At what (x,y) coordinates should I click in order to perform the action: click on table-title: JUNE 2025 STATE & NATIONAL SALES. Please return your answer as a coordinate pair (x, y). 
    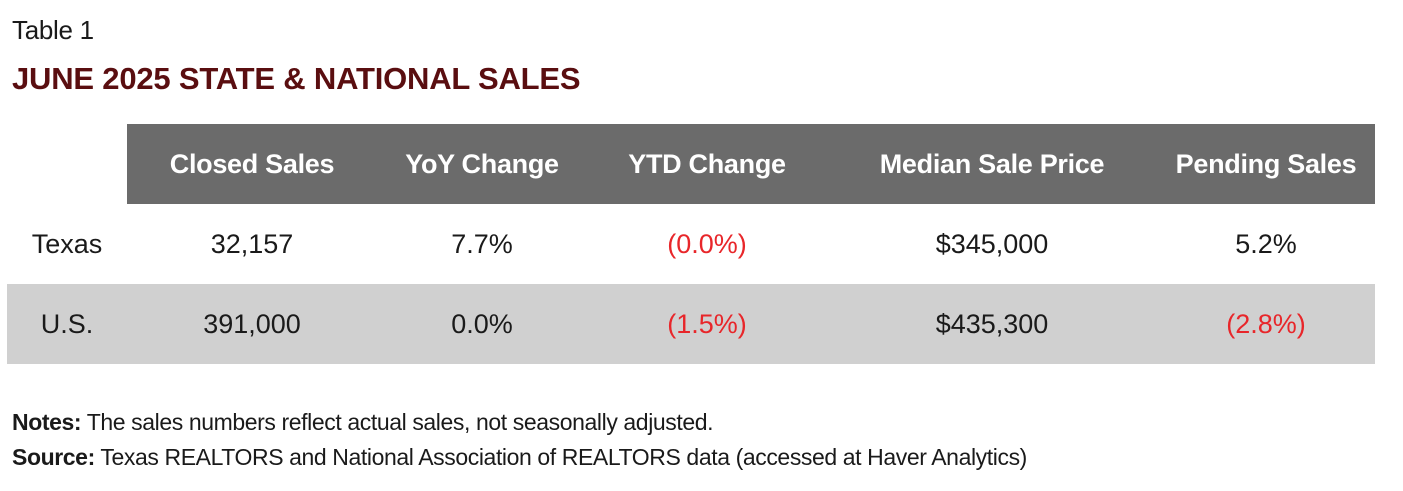
    Looking at the image, I should click on (296, 78).